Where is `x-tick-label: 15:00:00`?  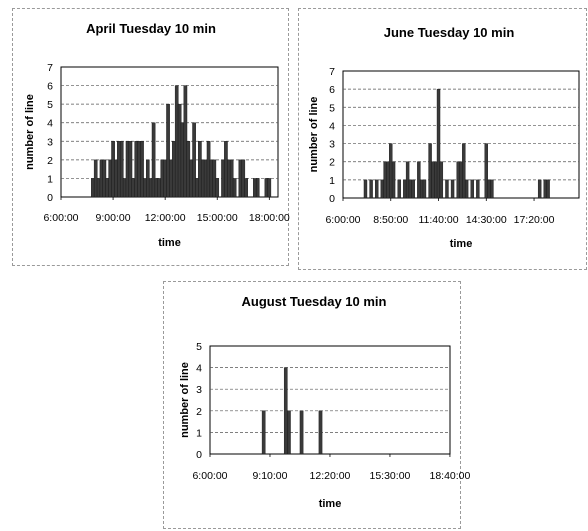 x-tick-label: 15:00:00 is located at coordinates (217, 218).